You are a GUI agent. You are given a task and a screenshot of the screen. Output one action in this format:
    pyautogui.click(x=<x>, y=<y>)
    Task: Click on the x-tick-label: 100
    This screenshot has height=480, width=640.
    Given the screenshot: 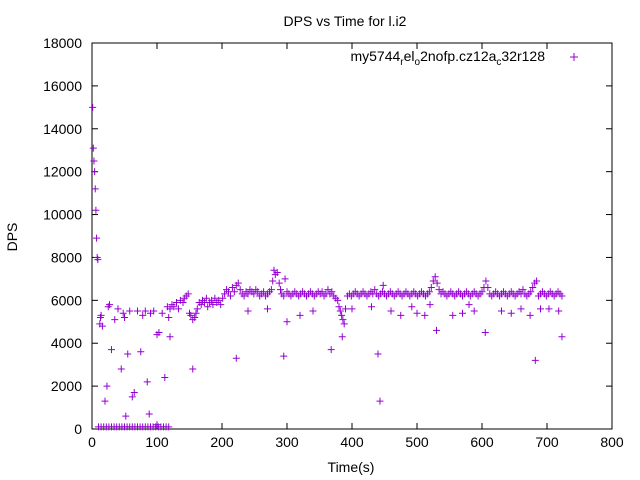 What is the action you would take?
    pyautogui.click(x=157, y=442)
    